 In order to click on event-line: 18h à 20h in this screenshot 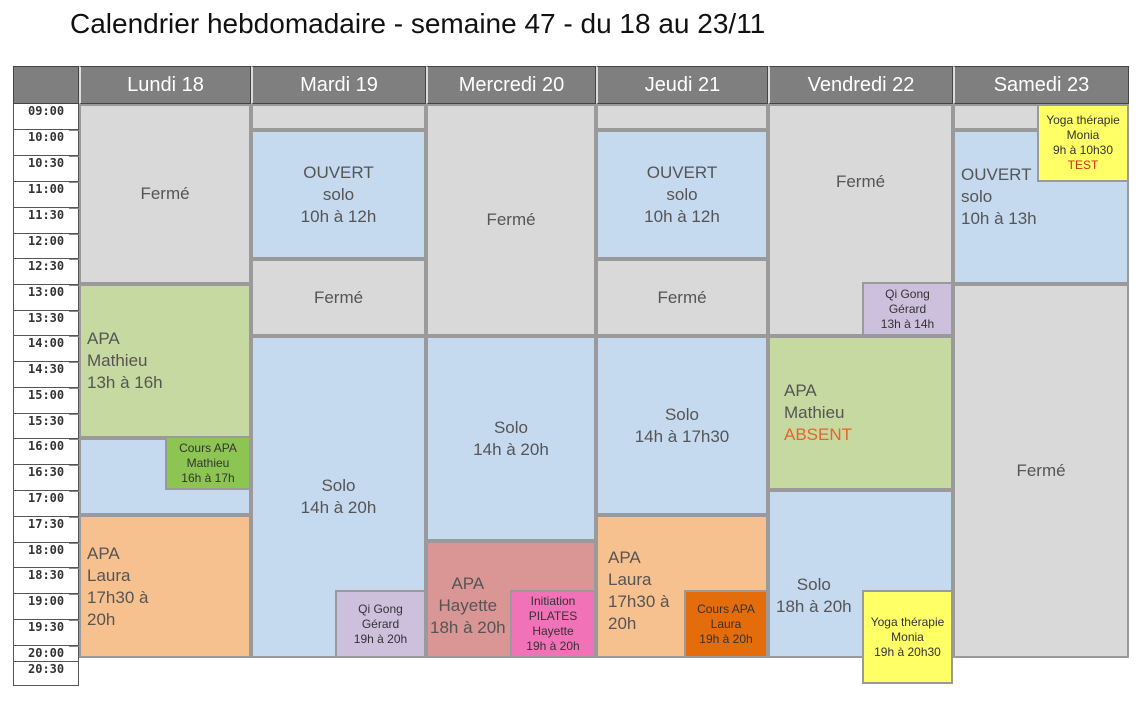, I will do `click(468, 627)`.